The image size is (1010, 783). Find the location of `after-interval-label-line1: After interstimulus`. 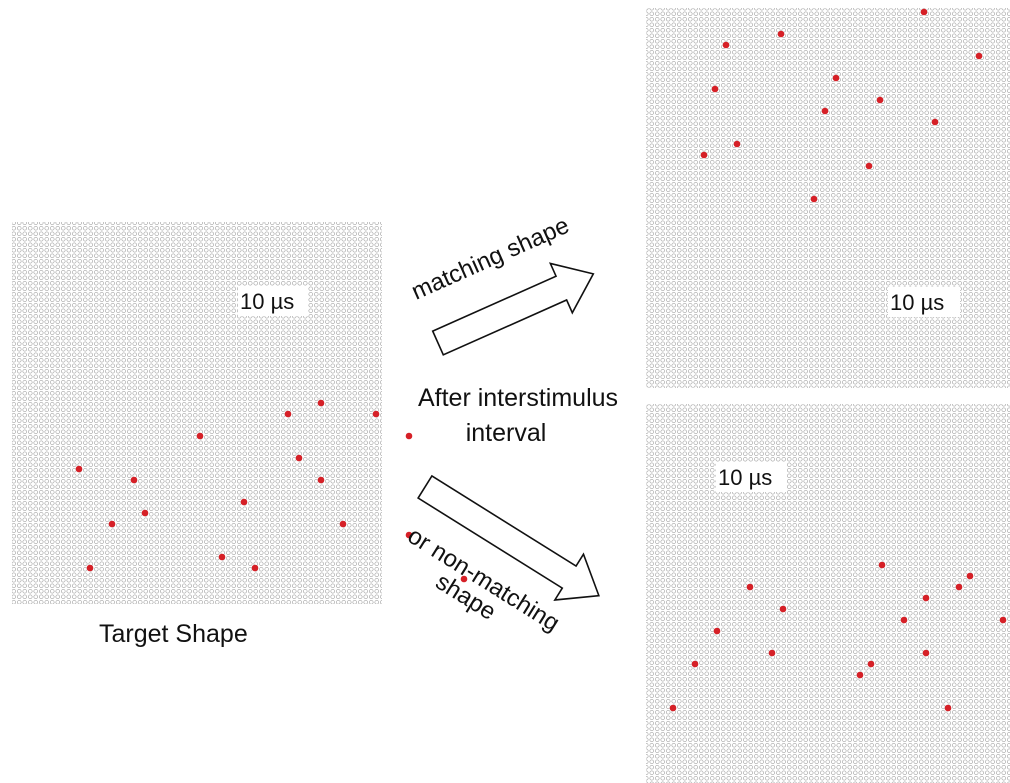

after-interval-label-line1: After interstimulus is located at coordinates (518, 398).